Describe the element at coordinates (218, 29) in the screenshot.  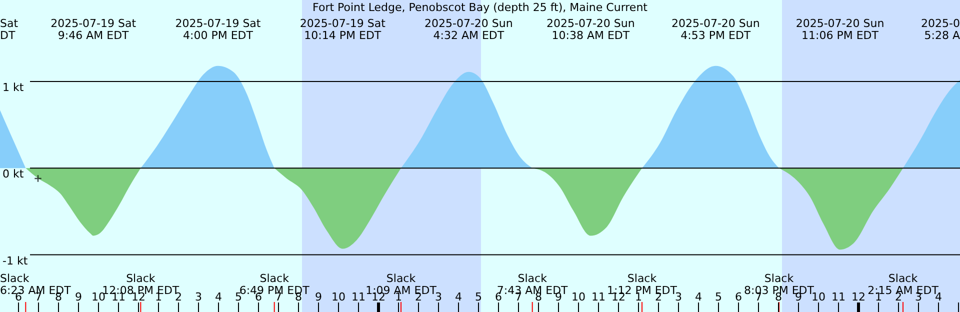
I see `annotation: 2025-07-19 Sat 4:00 PM EDT` at that location.